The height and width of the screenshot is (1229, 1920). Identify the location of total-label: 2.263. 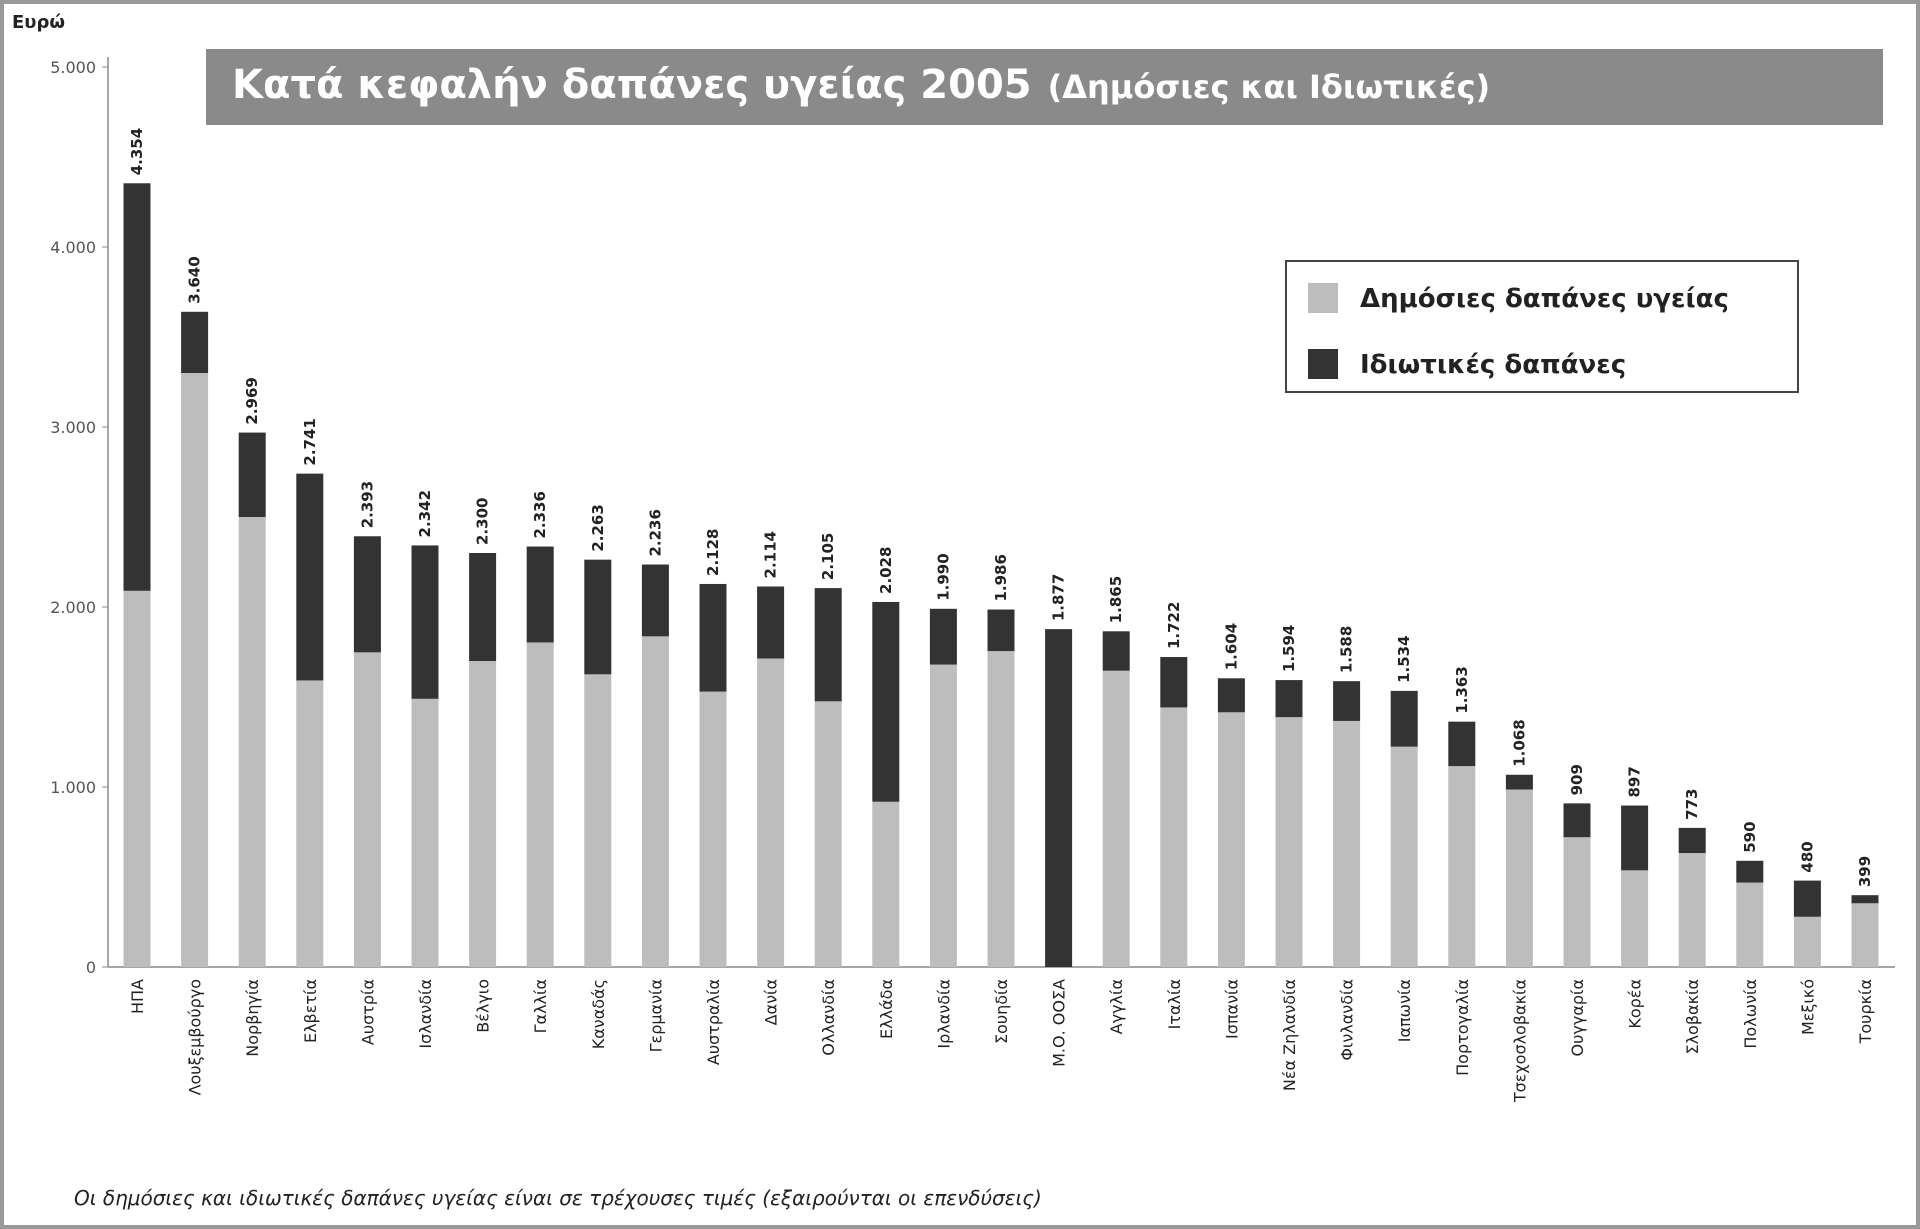
(598, 527).